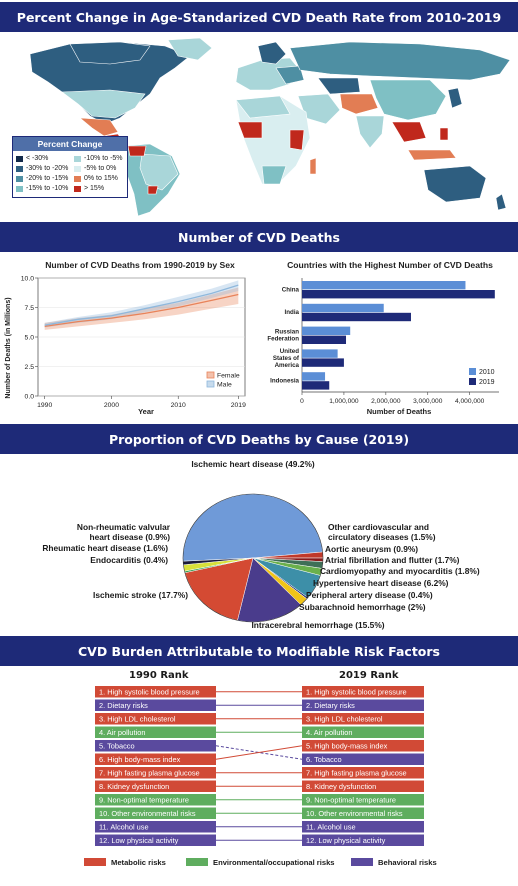 This screenshot has height=886, width=518. What do you see at coordinates (313, 166) in the screenshot?
I see `map-madagascar` at bounding box center [313, 166].